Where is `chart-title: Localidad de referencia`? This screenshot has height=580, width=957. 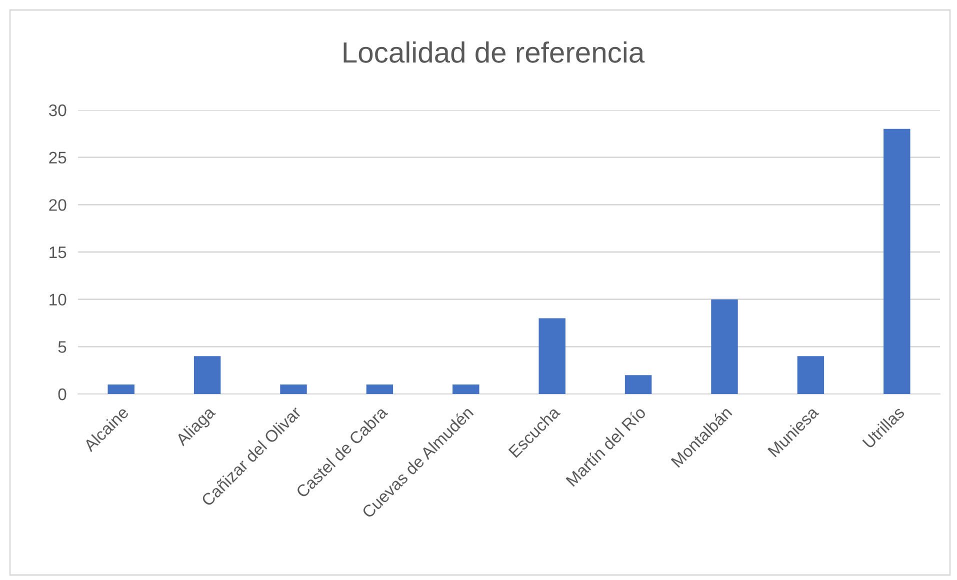 chart-title: Localidad de referencia is located at coordinates (494, 52).